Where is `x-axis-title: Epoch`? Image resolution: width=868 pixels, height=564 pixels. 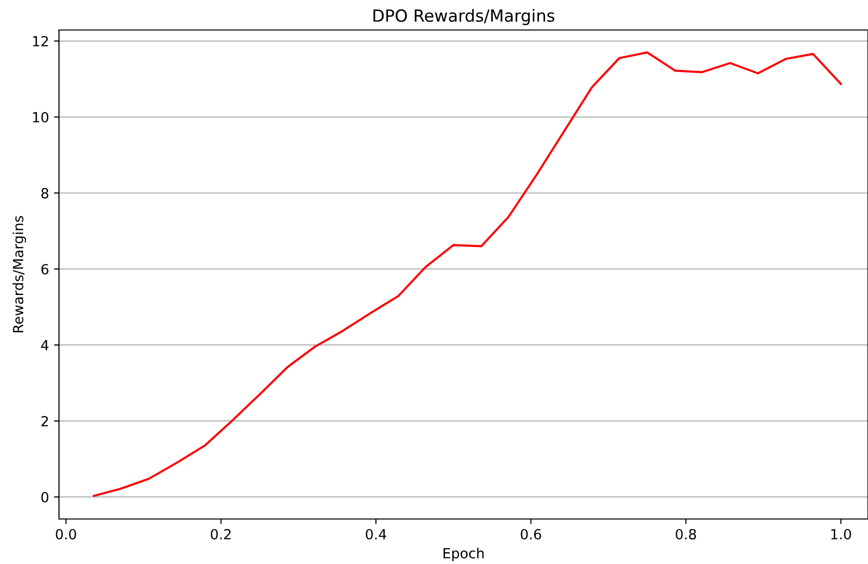 x-axis-title: Epoch is located at coordinates (464, 555).